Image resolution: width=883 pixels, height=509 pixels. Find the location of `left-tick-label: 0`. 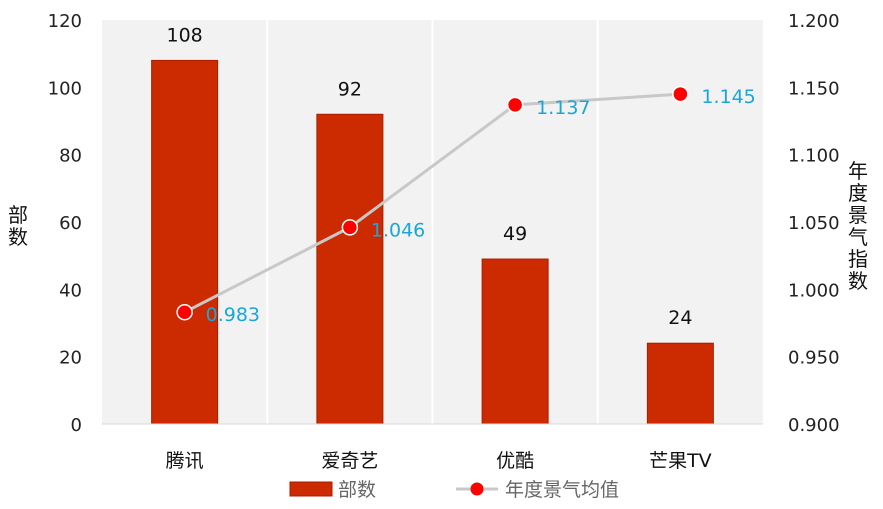

left-tick-label: 0 is located at coordinates (76, 425).